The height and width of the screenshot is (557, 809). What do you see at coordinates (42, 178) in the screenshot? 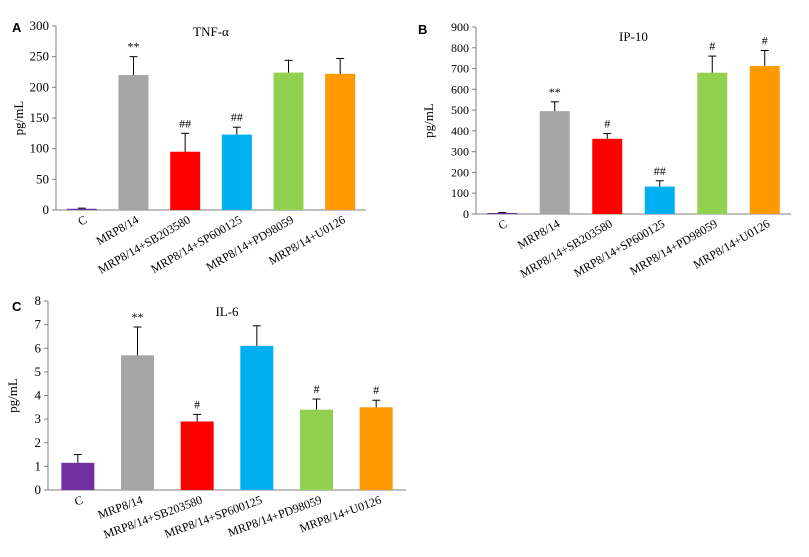
I see `y-tick-label: 50` at bounding box center [42, 178].